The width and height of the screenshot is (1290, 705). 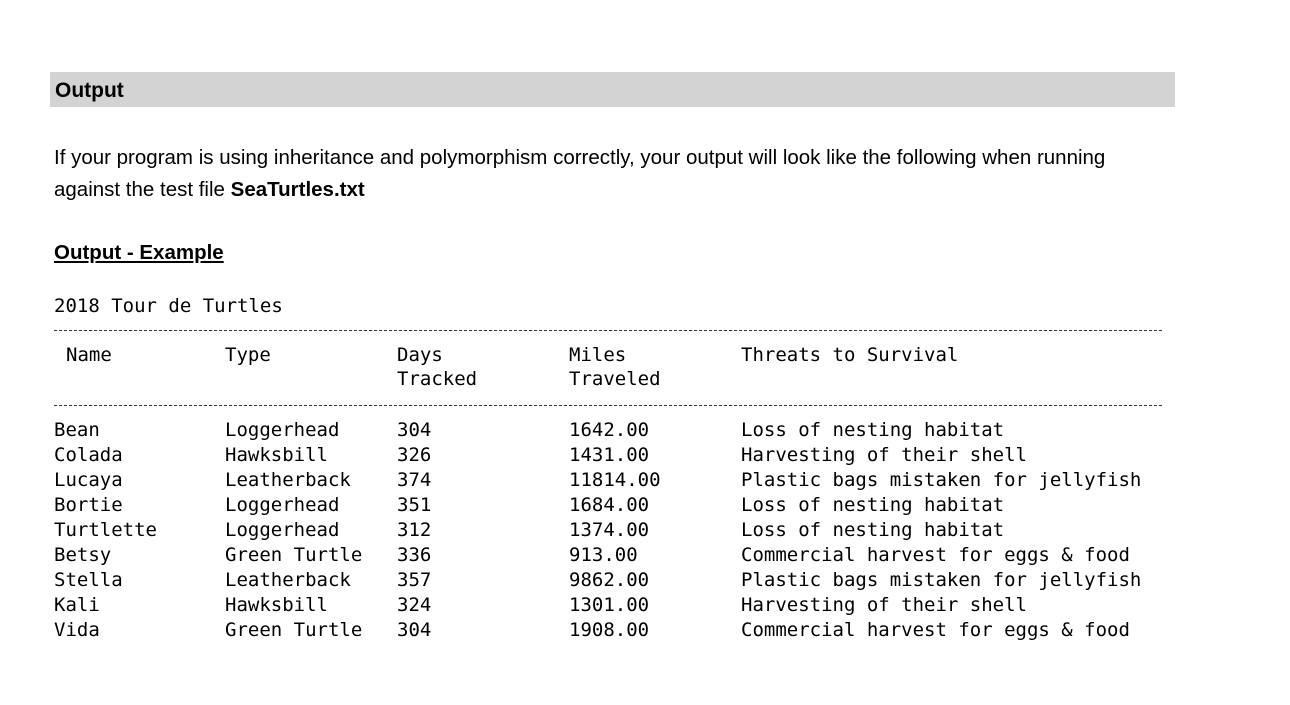 I want to click on output-cell: Vida, so click(x=77, y=630).